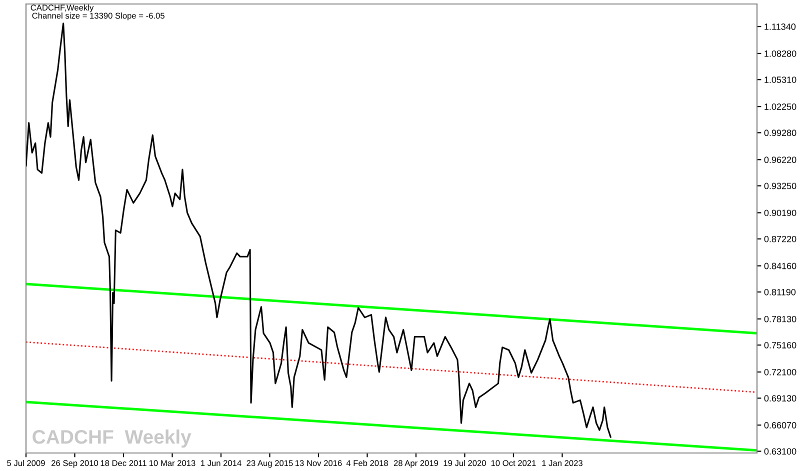 The image size is (800, 471). I want to click on x-tick-label: 26 Sep 2010, so click(75, 464).